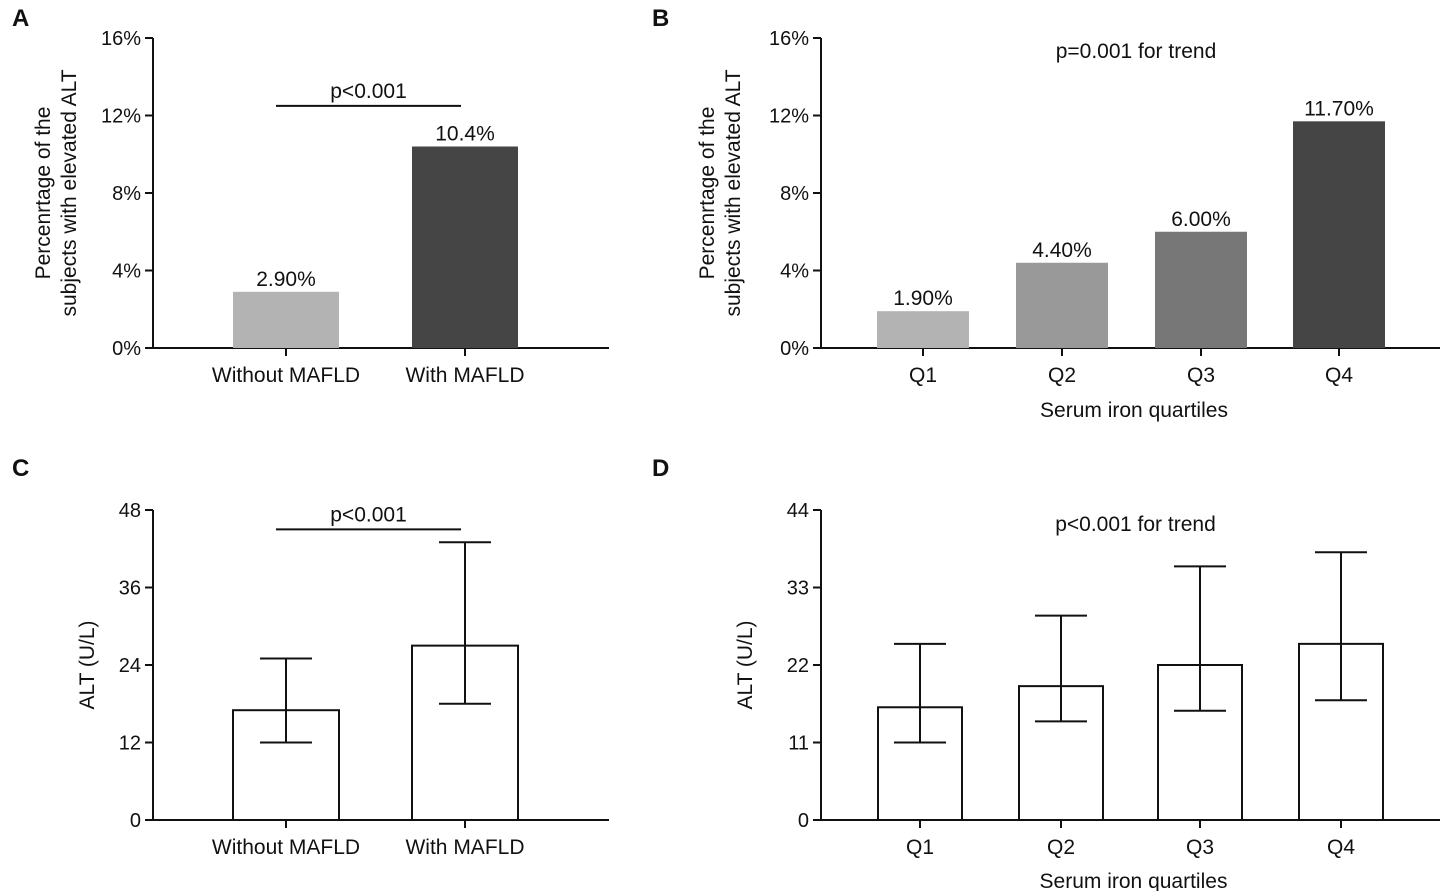 Image resolution: width=1442 pixels, height=891 pixels. I want to click on data-label: 6.00%, so click(1201, 219).